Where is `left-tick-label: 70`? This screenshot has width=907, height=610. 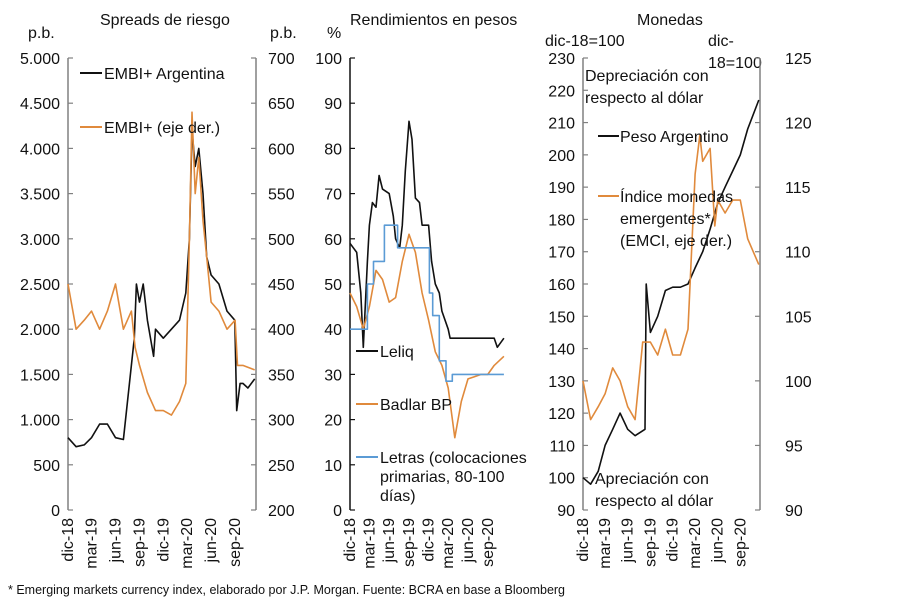 left-tick-label: 70 is located at coordinates (333, 195).